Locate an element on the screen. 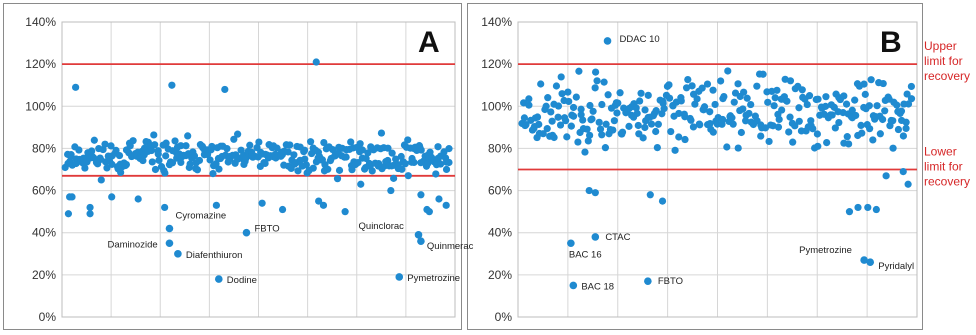  y-tick-label: 20% is located at coordinates (44, 275).